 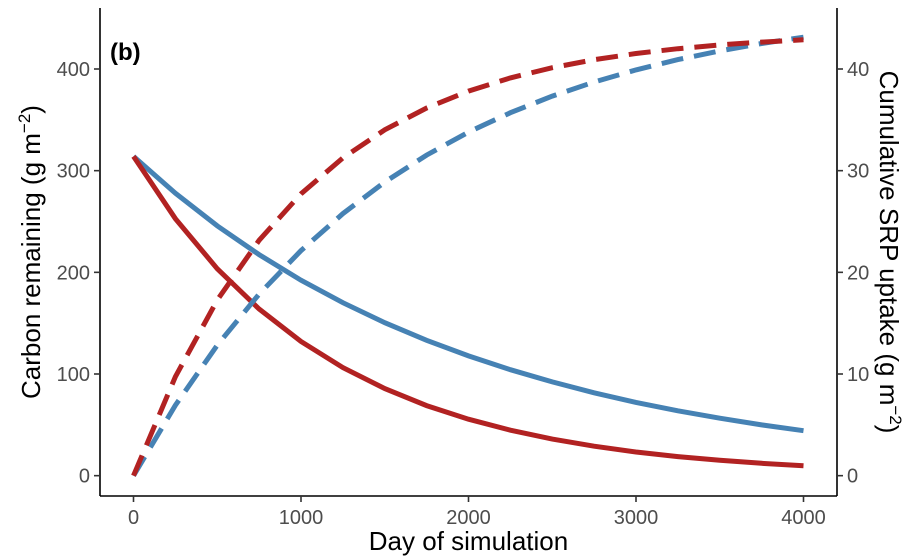 What do you see at coordinates (858, 273) in the screenshot?
I see `right-y-tick-label: 20` at bounding box center [858, 273].